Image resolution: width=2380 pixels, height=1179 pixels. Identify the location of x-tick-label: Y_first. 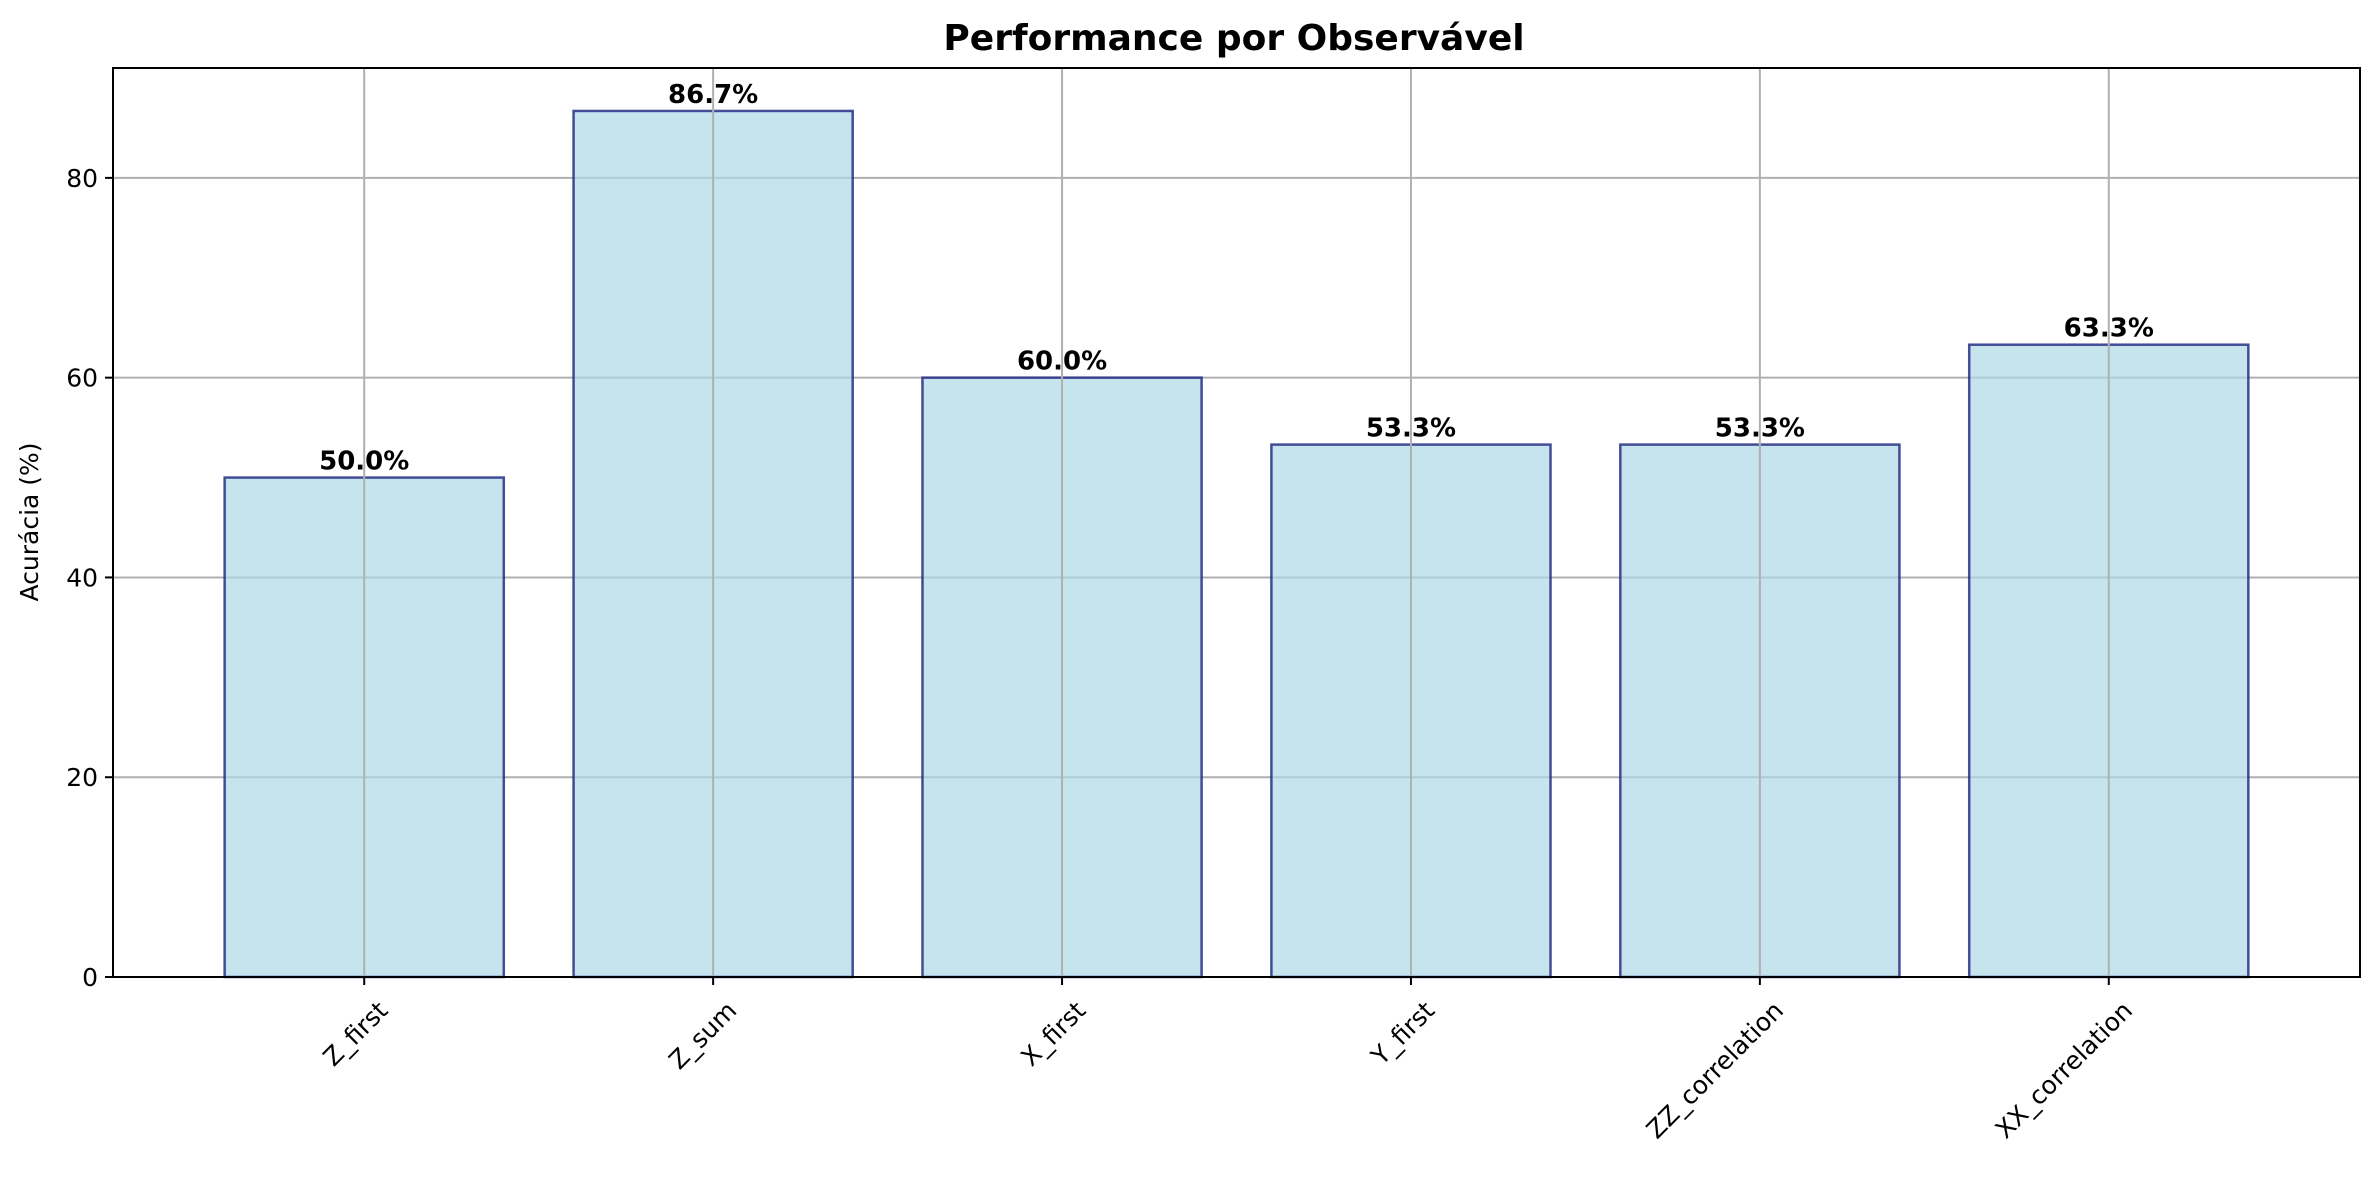
(1403, 1034).